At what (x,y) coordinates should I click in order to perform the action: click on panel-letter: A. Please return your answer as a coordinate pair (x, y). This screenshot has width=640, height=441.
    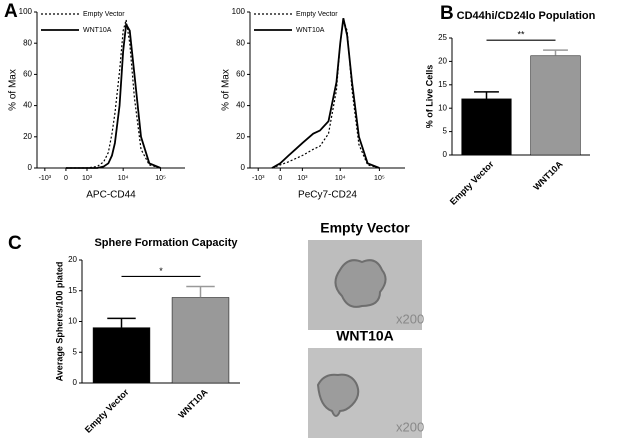
    Looking at the image, I should click on (11, 11).